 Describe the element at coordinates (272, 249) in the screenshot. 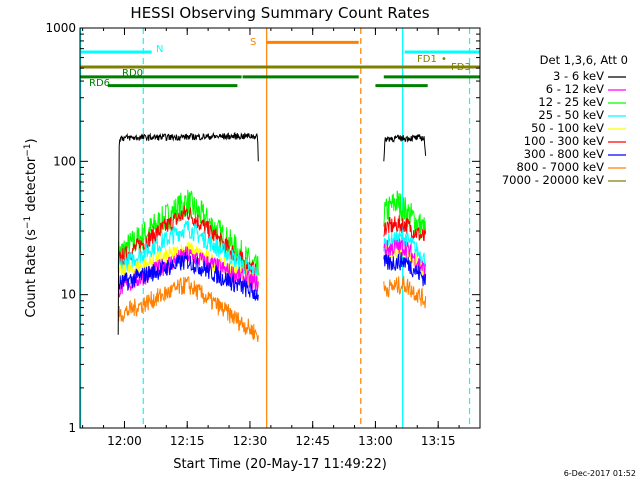

I see `series-25-50keV-line` at that location.